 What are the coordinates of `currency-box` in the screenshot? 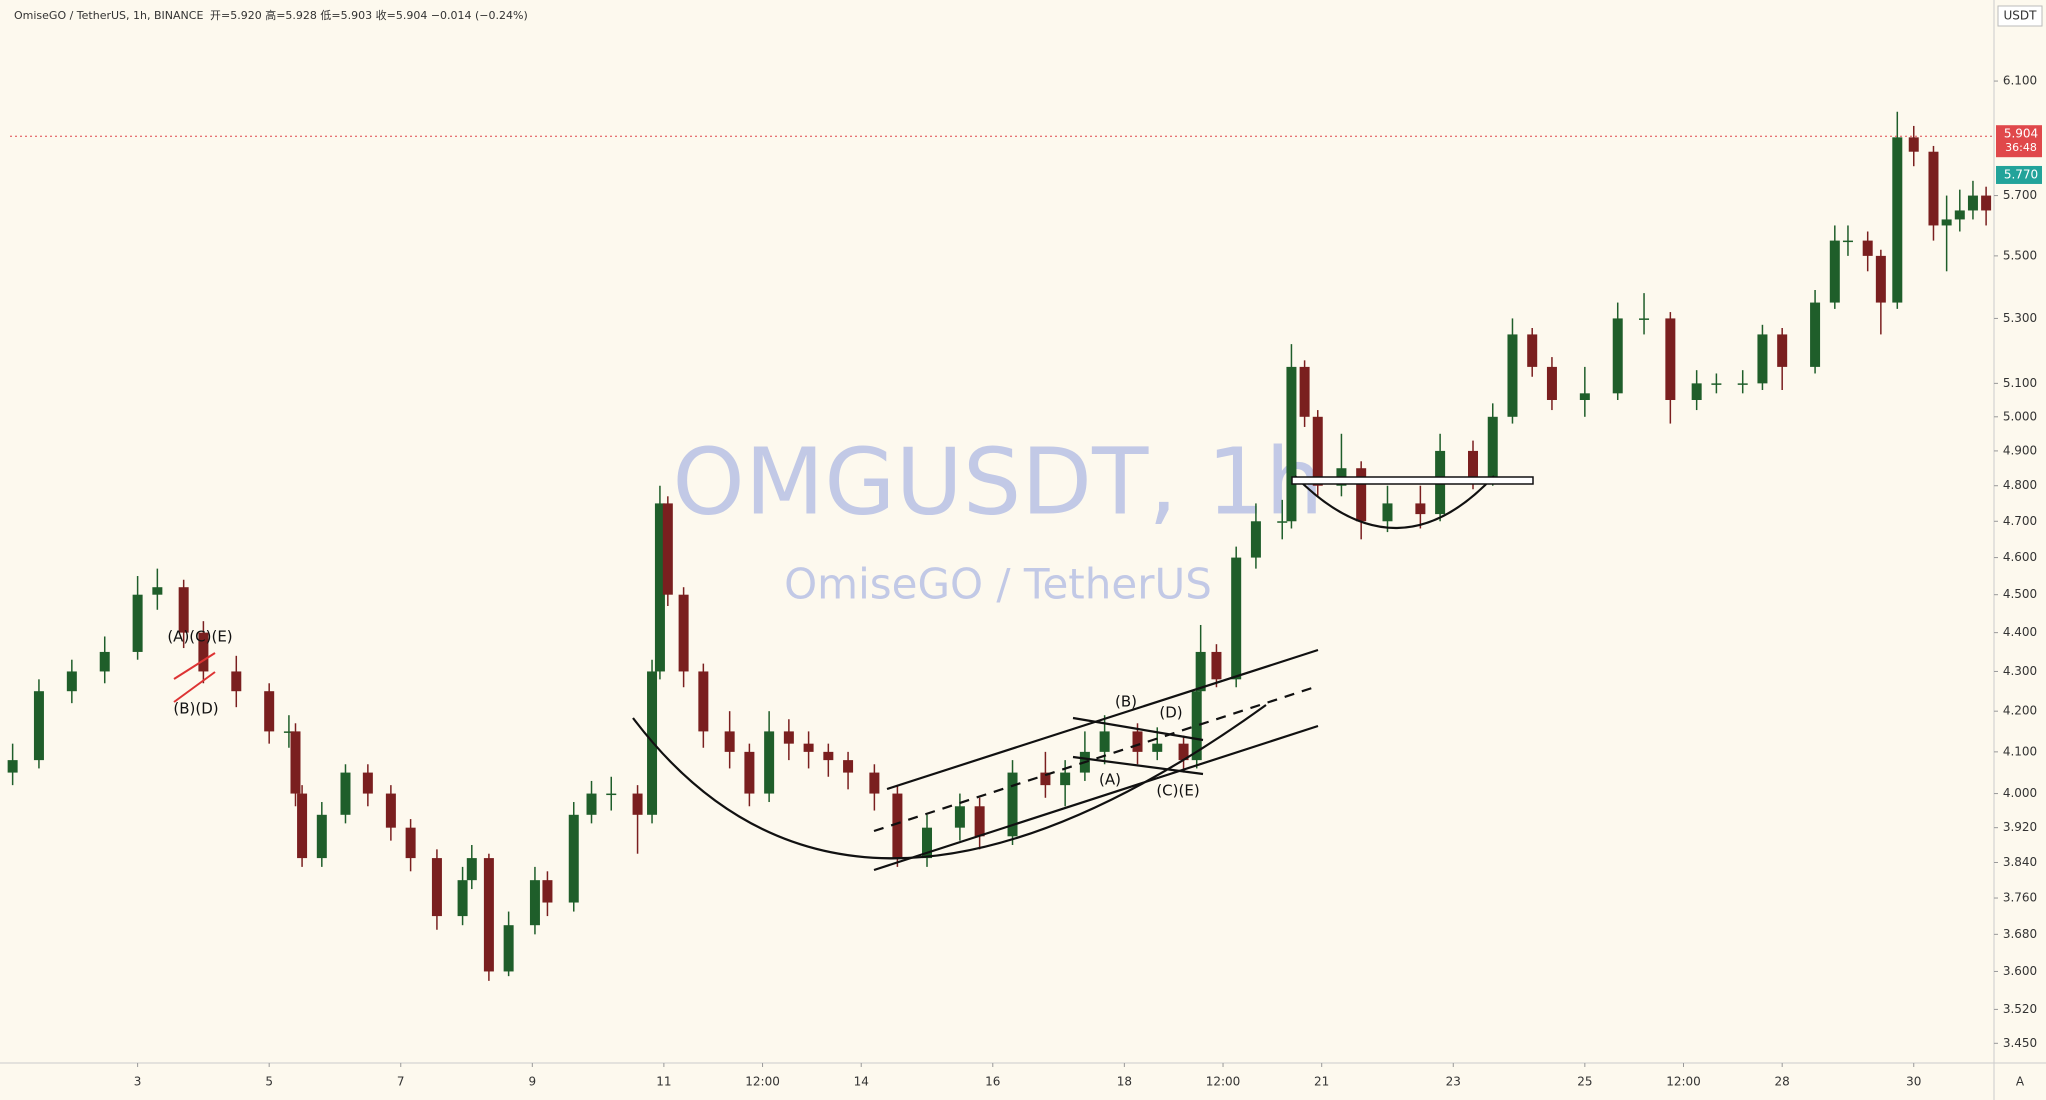 It's located at (2020, 16).